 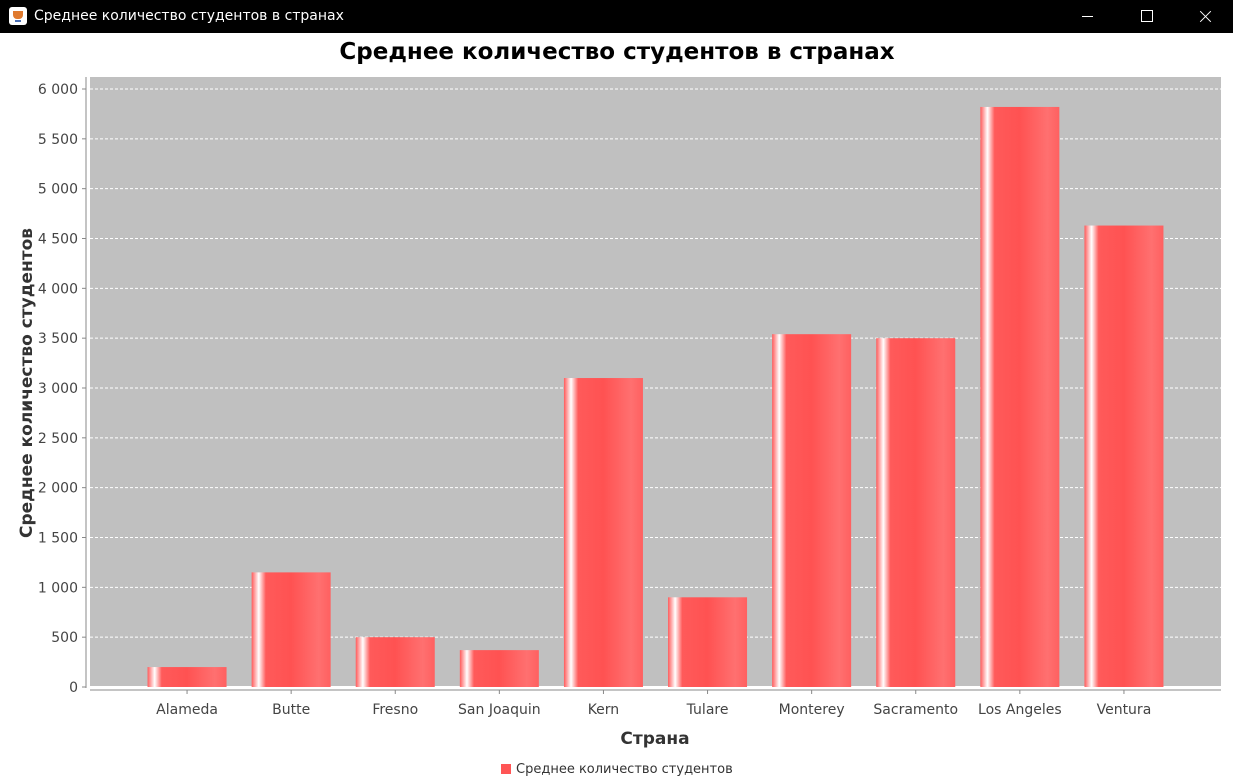 I want to click on legend-label: Среднее количество студентов, so click(x=624, y=769).